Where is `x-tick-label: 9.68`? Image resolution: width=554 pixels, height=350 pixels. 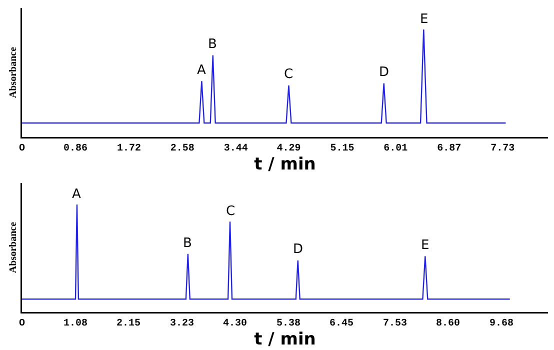
x-tick-label: 9.68 is located at coordinates (501, 324).